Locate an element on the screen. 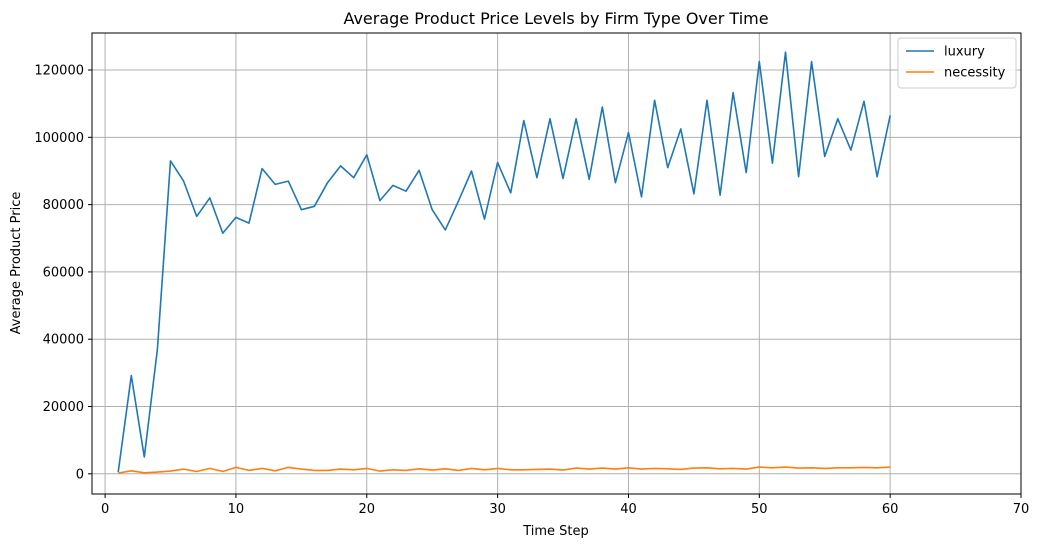 The image size is (1040, 551). legend: luxury necessity is located at coordinates (957, 63).